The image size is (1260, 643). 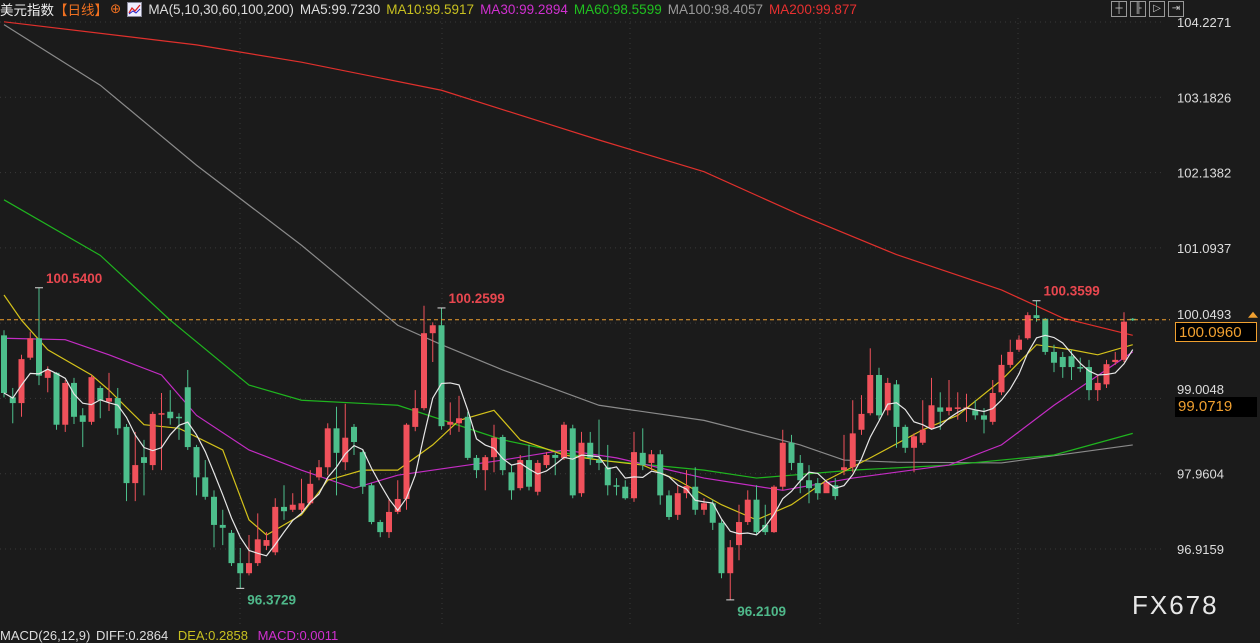 I want to click on y-tick-label: 104.2271, so click(x=1204, y=22).